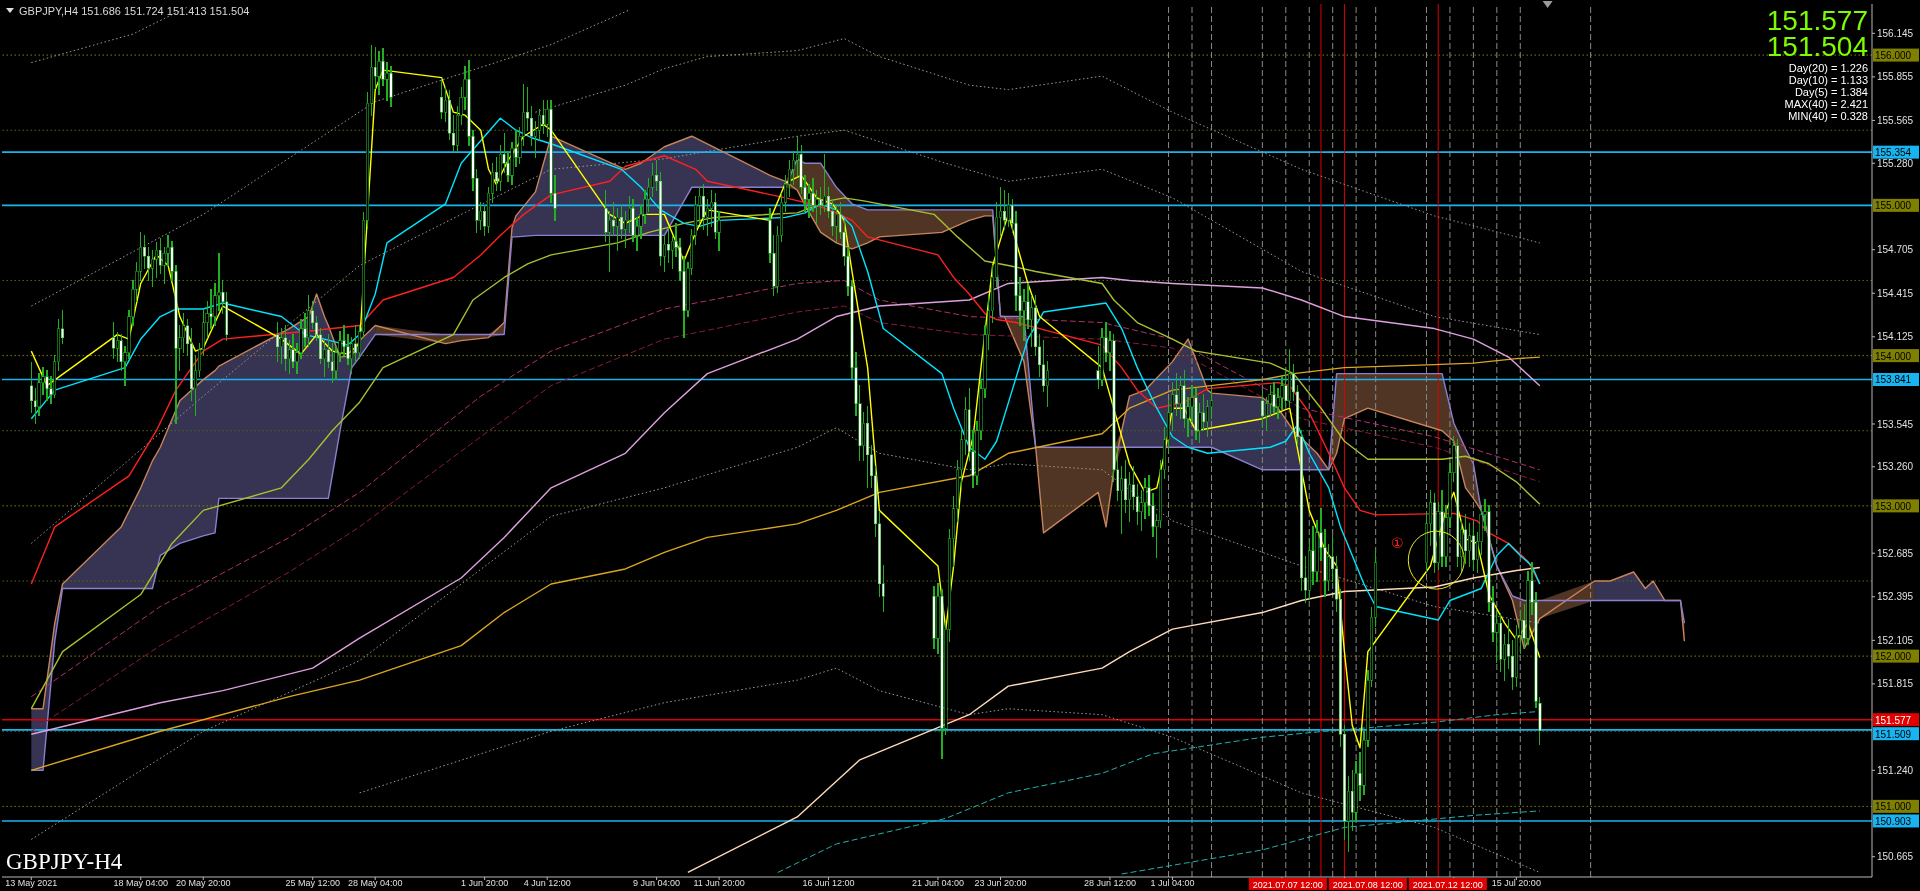 The width and height of the screenshot is (1920, 891). I want to click on x-tick-label: 11 Jun 20:00, so click(719, 883).